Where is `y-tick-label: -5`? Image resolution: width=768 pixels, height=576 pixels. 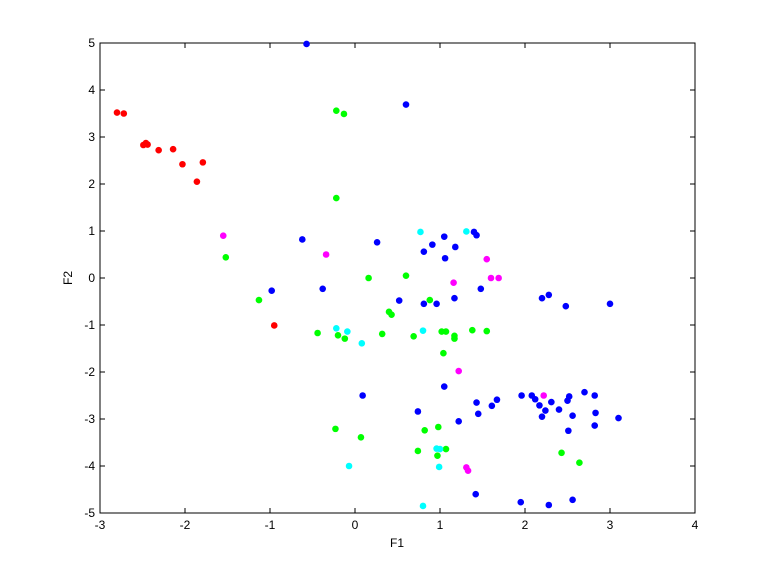 y-tick-label: -5 is located at coordinates (89, 513).